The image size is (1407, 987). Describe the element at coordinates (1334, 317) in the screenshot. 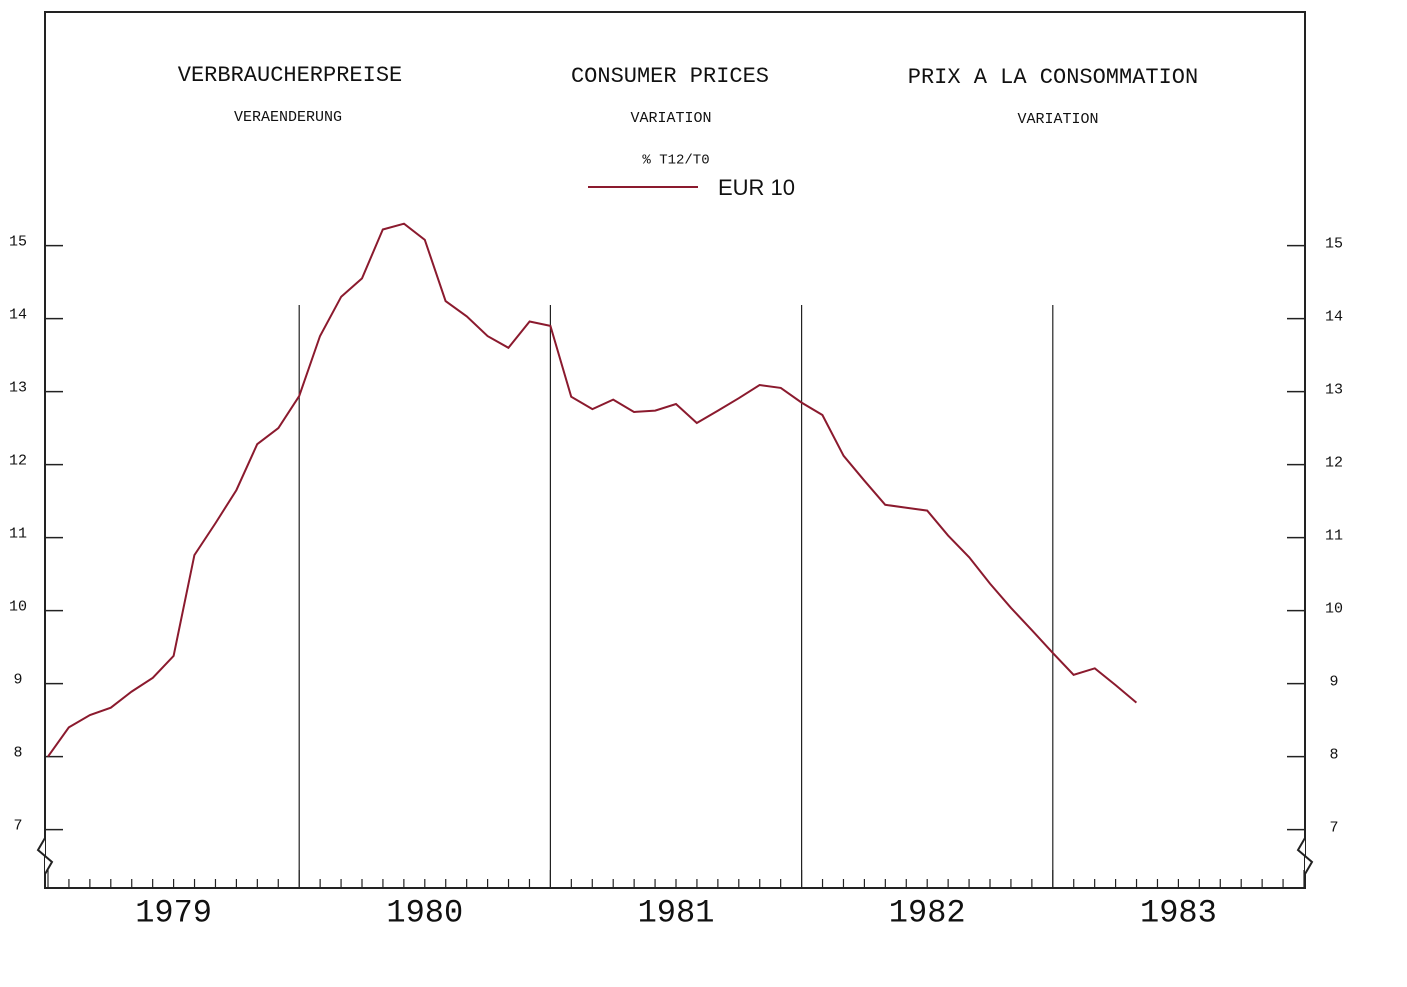

I see `y2-tick-label: 14` at that location.